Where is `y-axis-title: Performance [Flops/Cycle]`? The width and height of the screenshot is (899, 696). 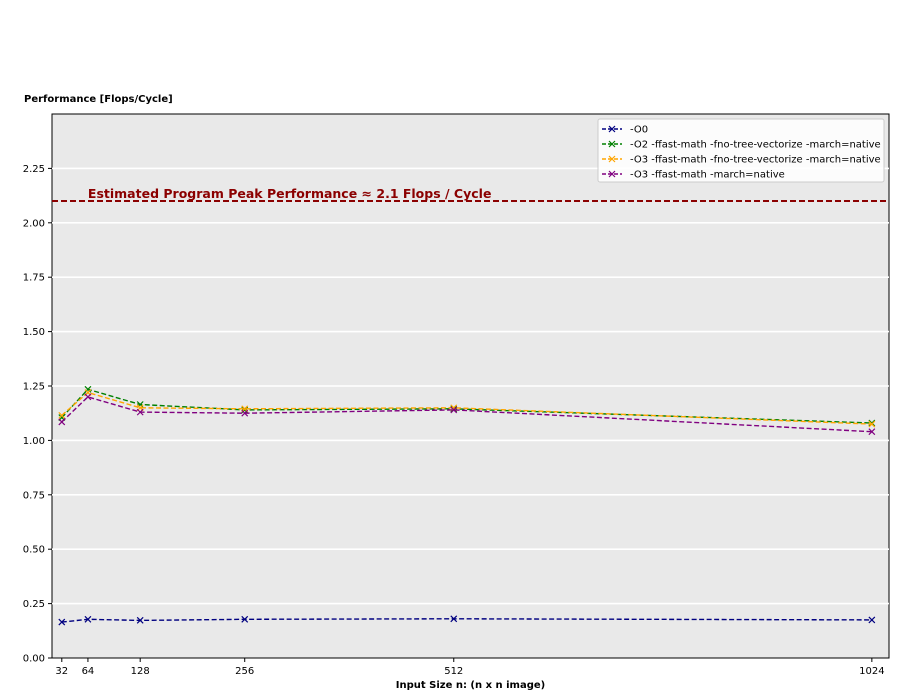 y-axis-title: Performance [Flops/Cycle] is located at coordinates (98, 99).